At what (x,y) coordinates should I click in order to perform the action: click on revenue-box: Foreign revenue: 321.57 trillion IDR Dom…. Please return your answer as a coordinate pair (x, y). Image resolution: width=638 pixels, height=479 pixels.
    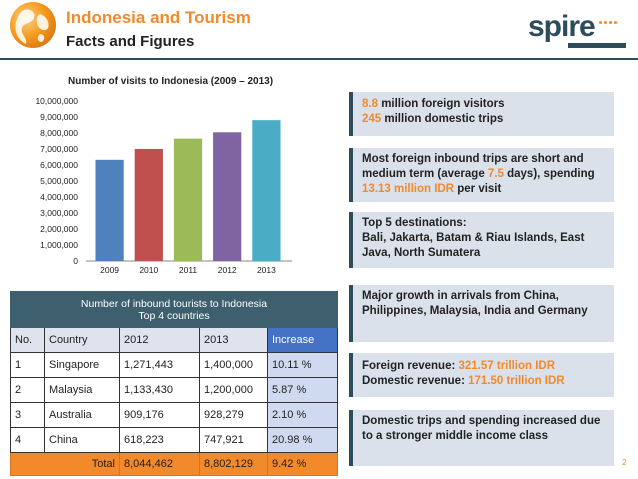
    Looking at the image, I should click on (481, 375).